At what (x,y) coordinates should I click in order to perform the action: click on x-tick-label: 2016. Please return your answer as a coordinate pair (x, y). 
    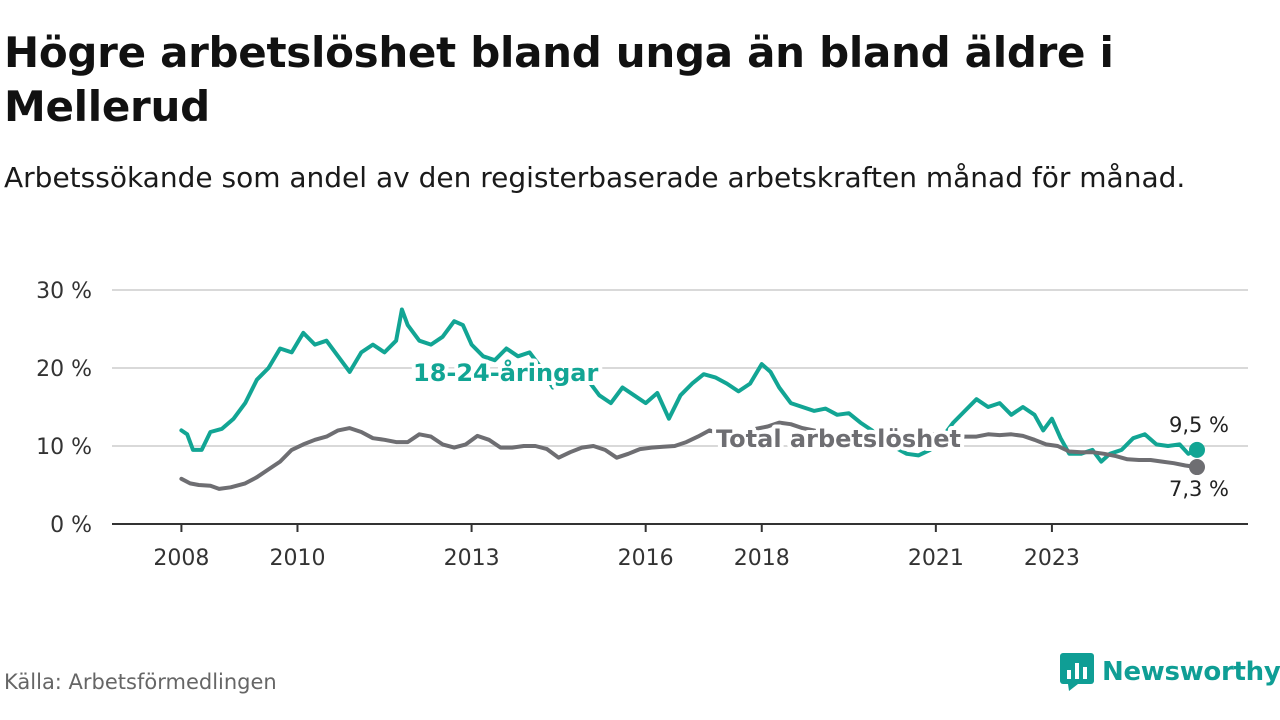
    Looking at the image, I should click on (646, 558).